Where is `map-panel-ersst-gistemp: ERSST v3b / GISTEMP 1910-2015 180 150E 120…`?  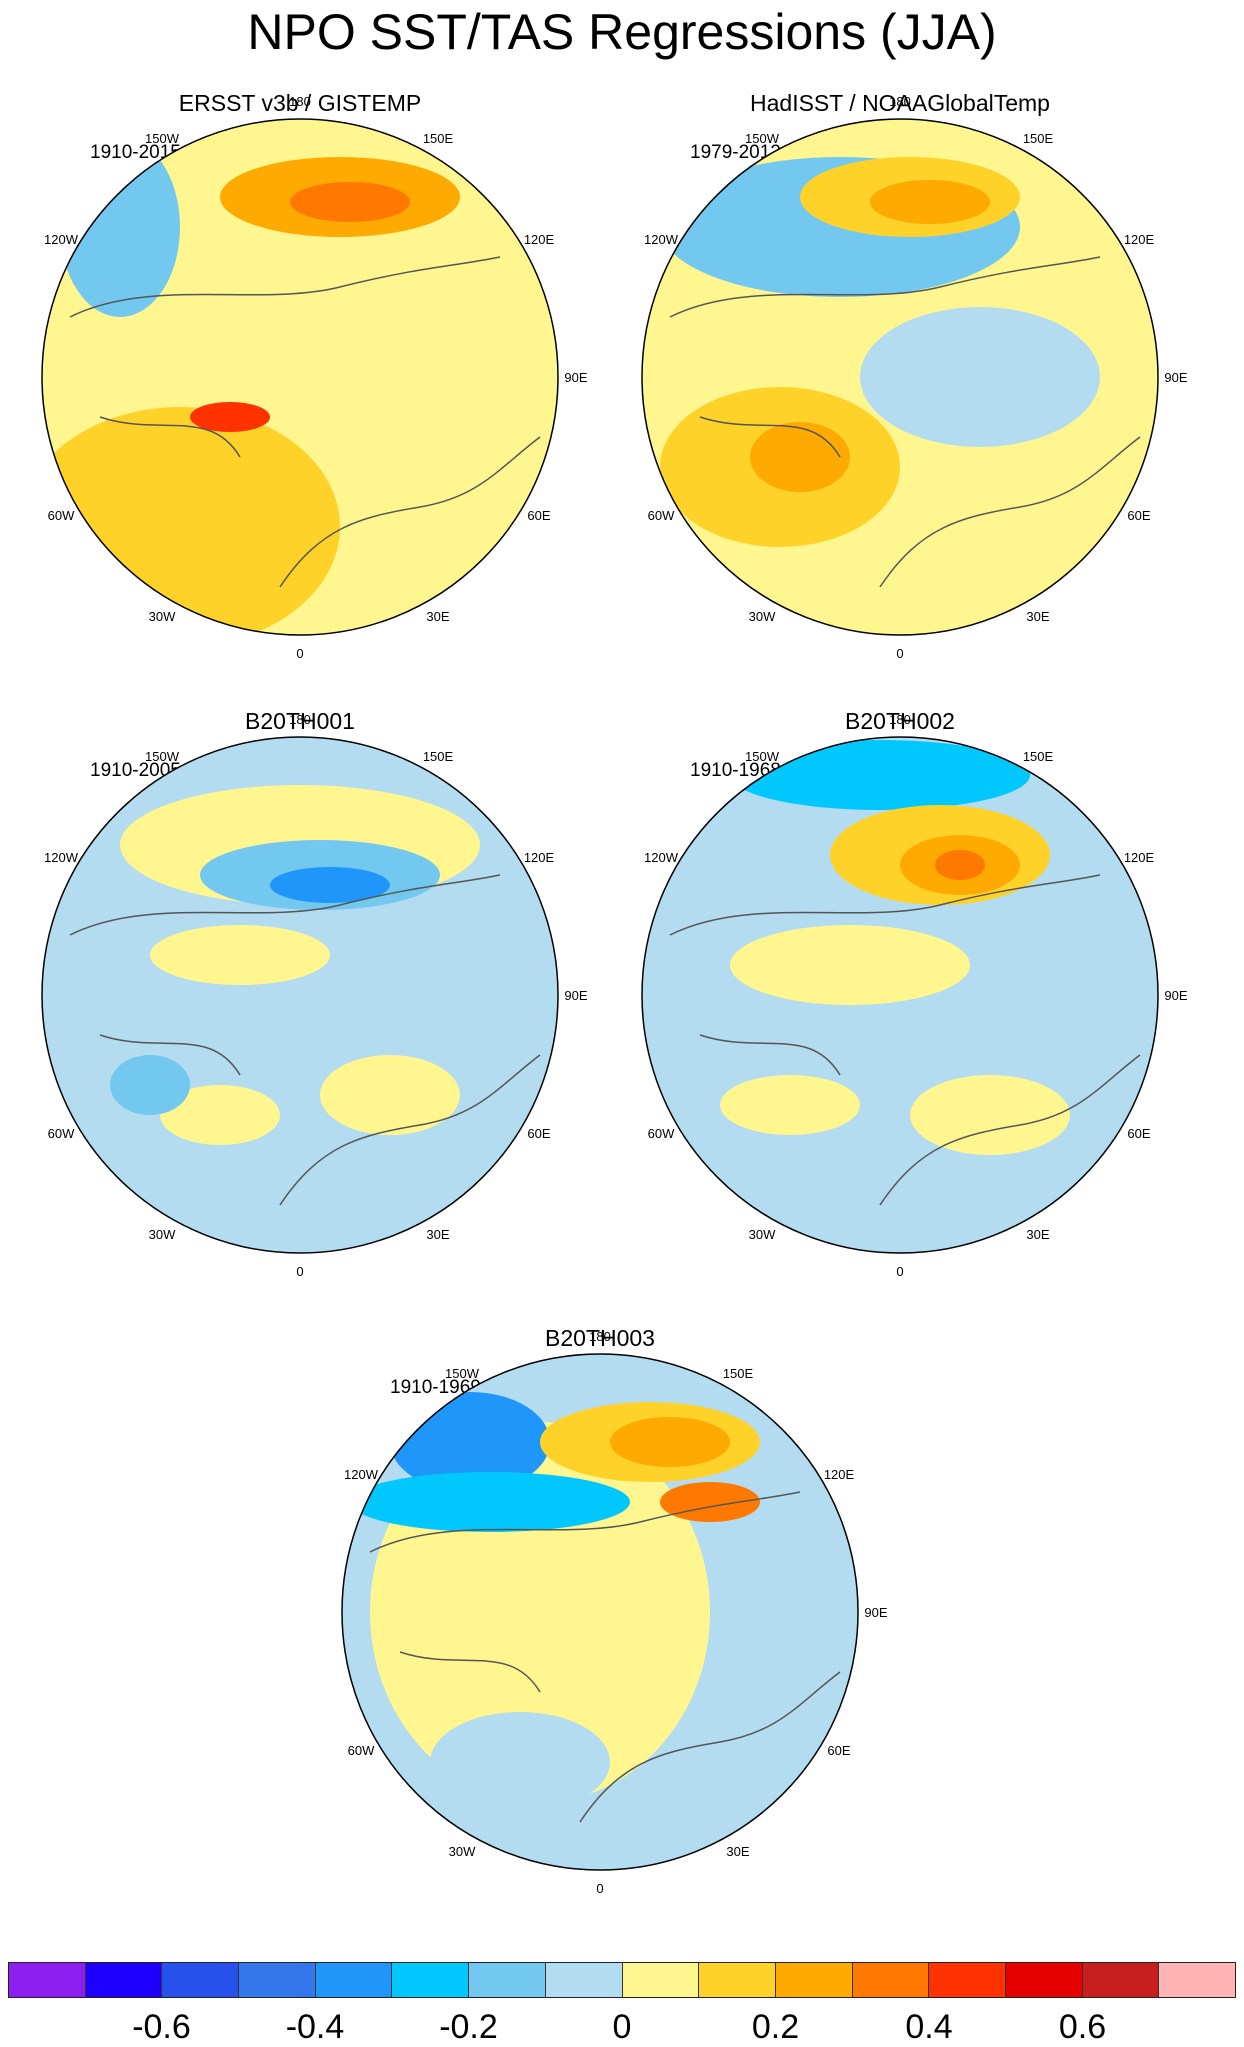 map-panel-ersst-gistemp: ERSST v3b / GISTEMP 1910-2015 180 150E 120… is located at coordinates (320, 360).